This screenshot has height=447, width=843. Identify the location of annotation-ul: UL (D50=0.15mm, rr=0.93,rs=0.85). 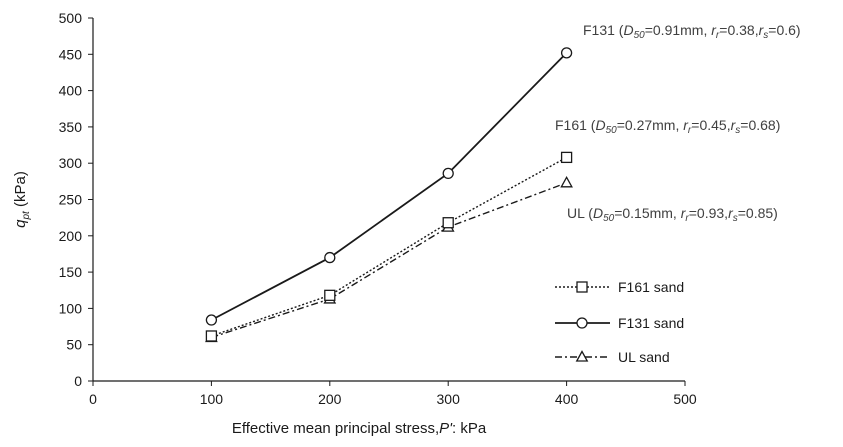
(672, 214).